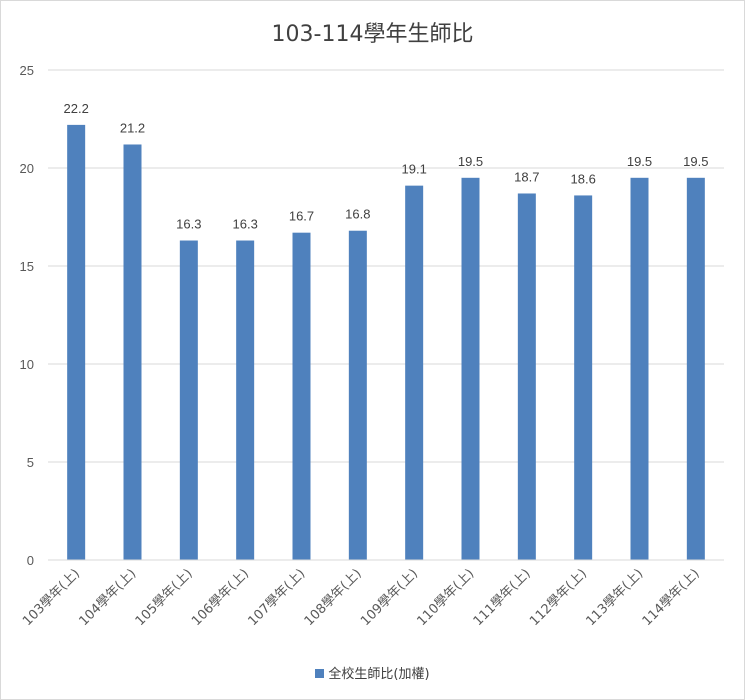 The width and height of the screenshot is (745, 700). What do you see at coordinates (301, 216) in the screenshot?
I see `data-label: 16.7` at bounding box center [301, 216].